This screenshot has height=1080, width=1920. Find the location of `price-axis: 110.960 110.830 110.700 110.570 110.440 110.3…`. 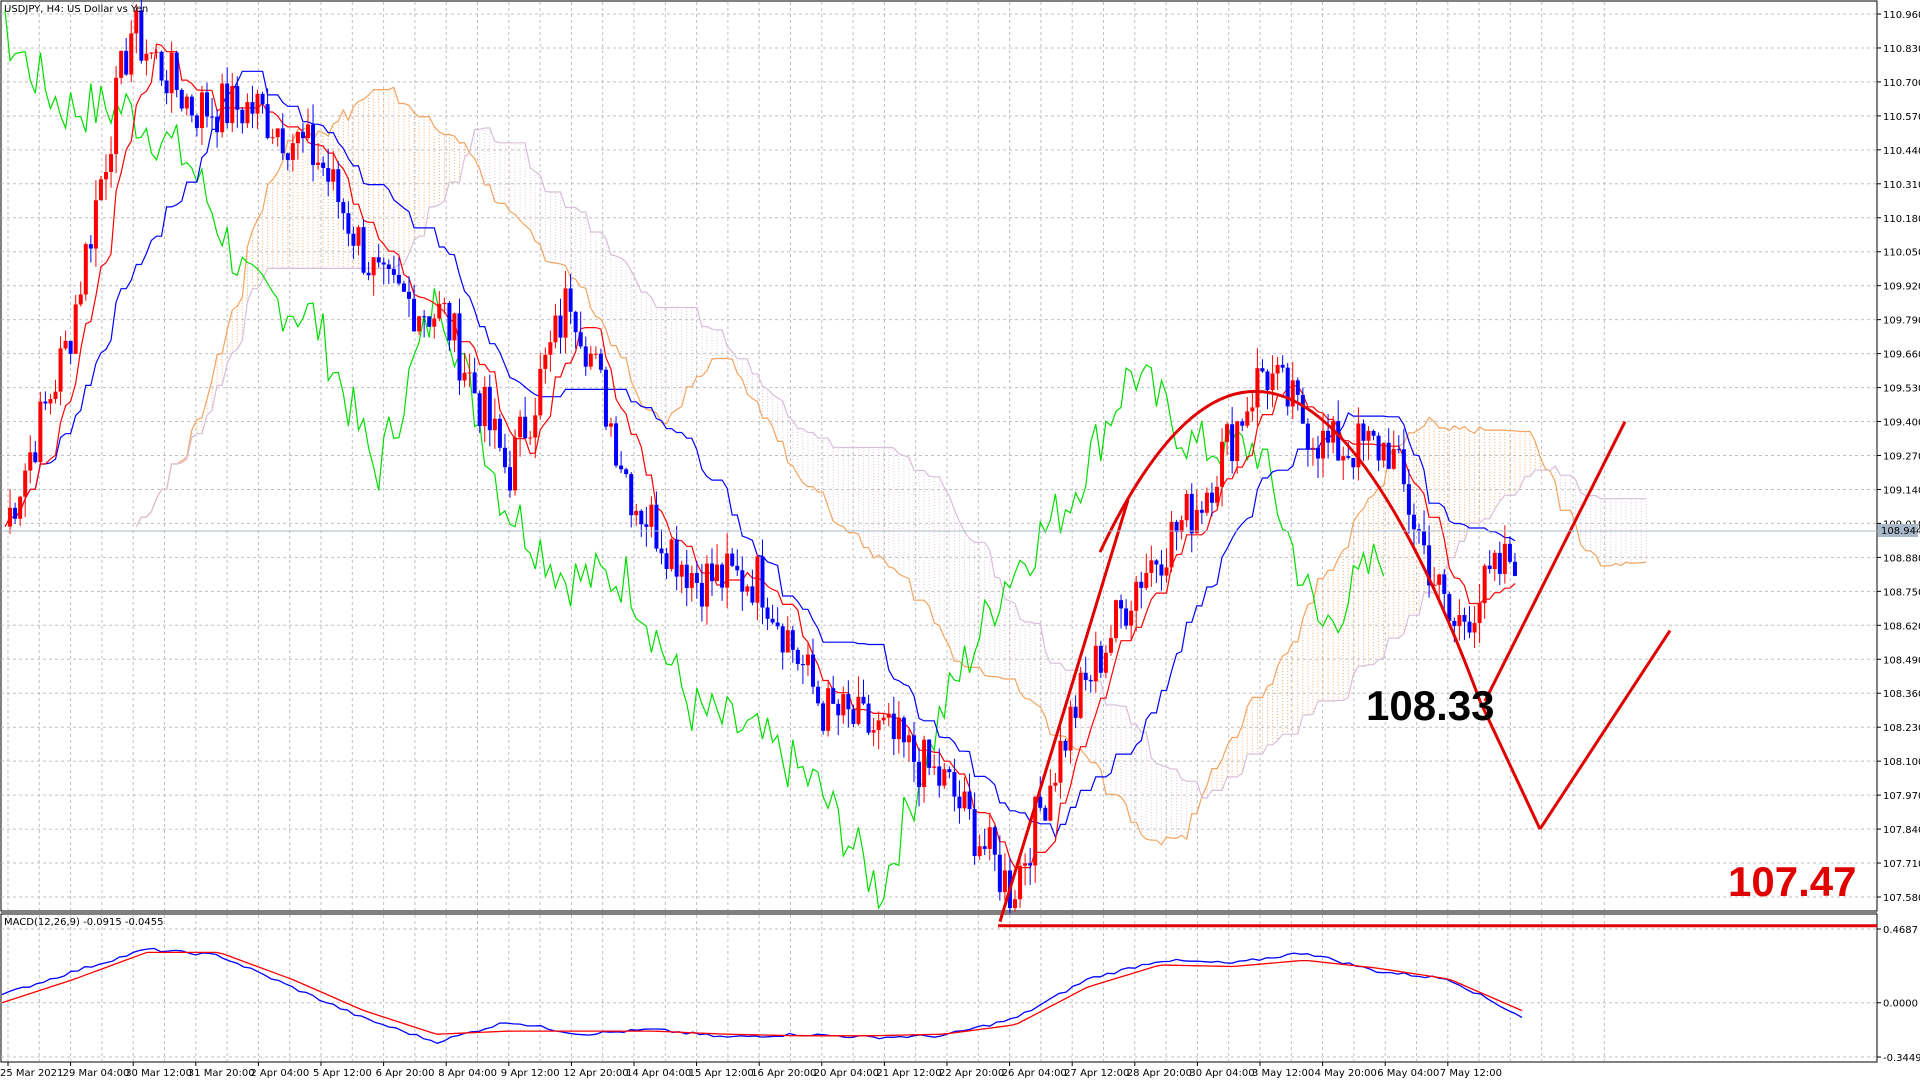

price-axis: 110.960 110.830 110.700 110.570 110.440 110.3… is located at coordinates (1898, 457).